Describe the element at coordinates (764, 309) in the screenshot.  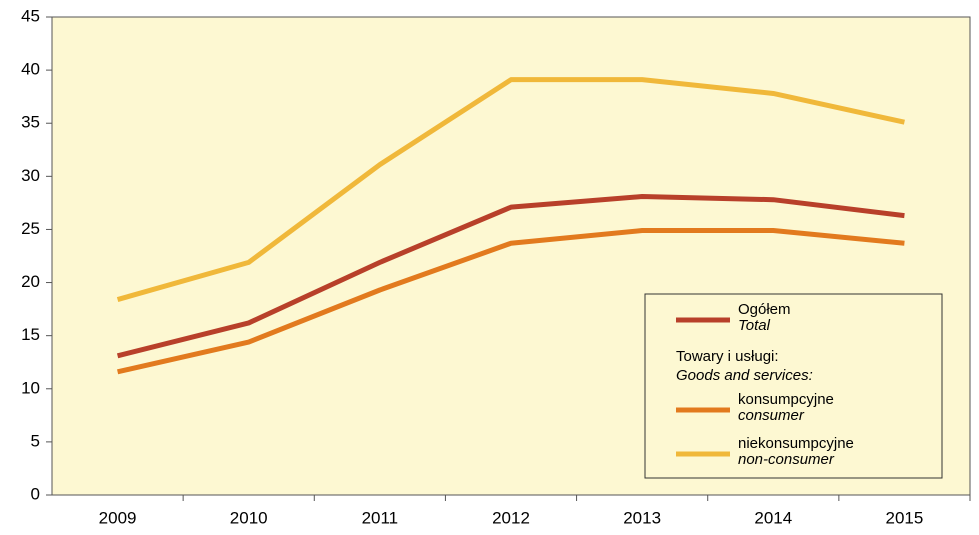
I see `legend-label: Ogółem` at that location.